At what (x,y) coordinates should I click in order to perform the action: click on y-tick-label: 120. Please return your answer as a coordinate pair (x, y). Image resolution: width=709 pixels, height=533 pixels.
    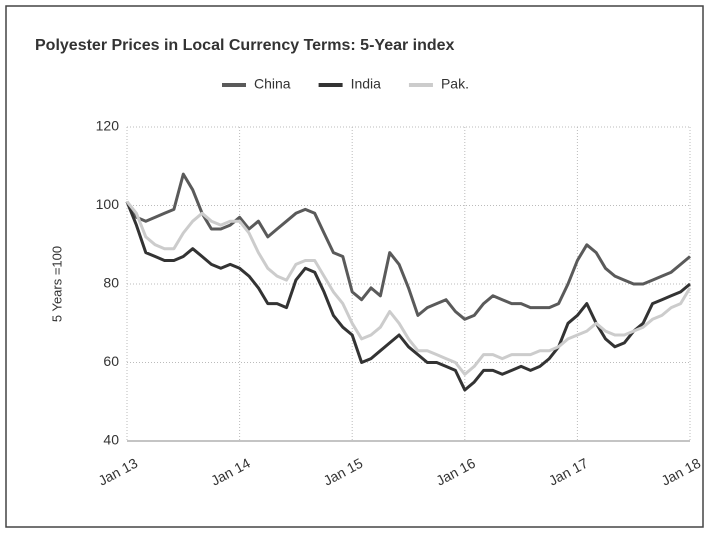
    Looking at the image, I should click on (108, 126).